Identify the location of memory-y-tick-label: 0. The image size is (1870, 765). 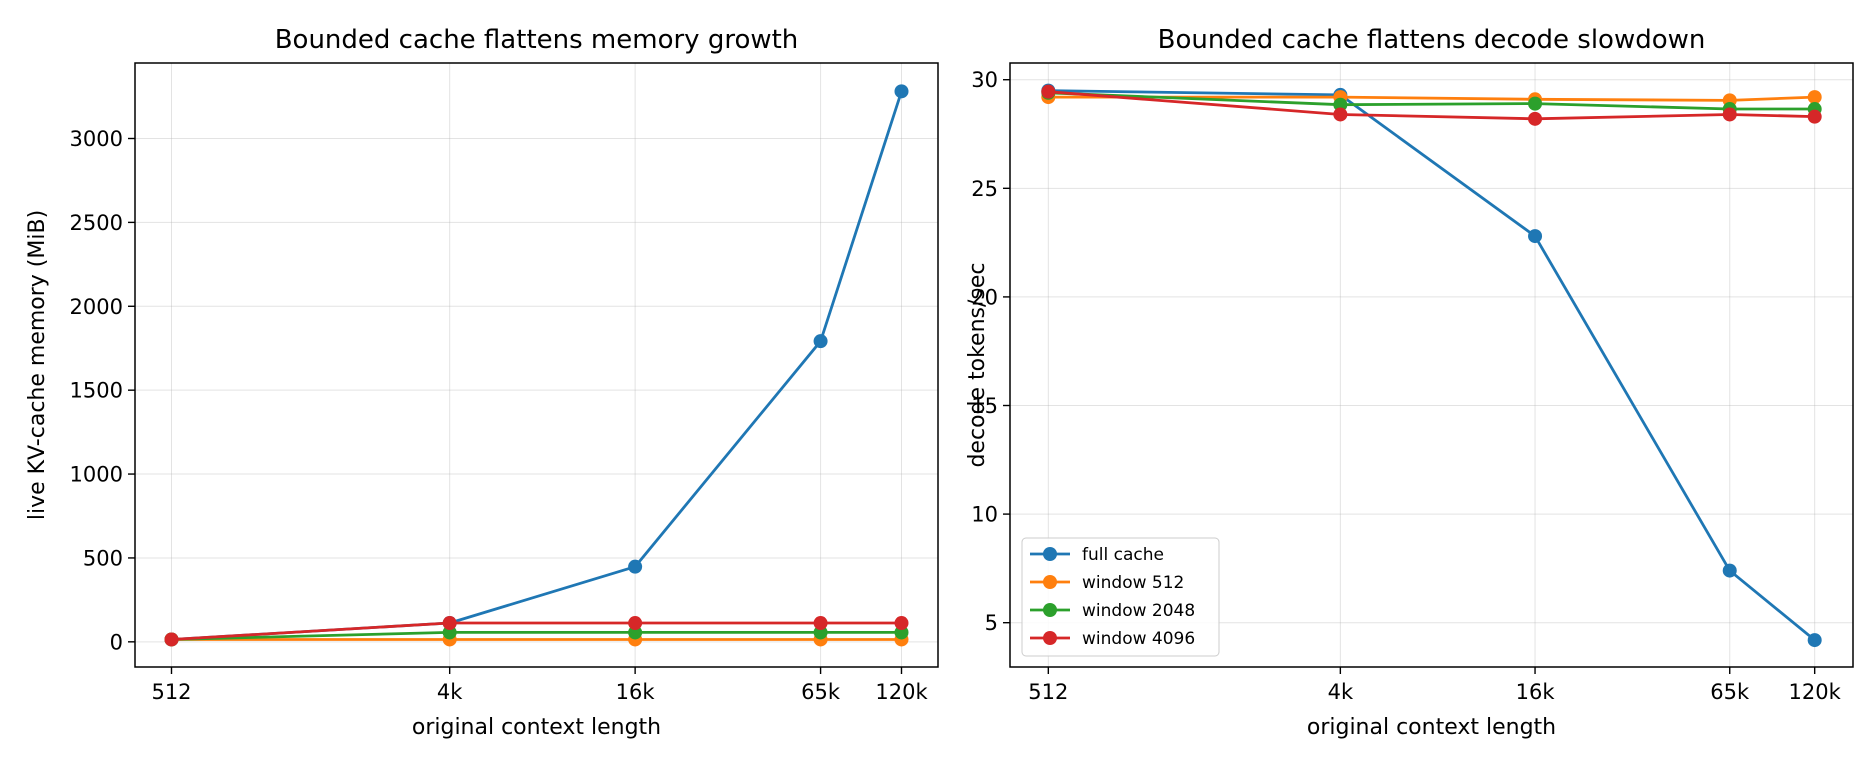
(116, 642).